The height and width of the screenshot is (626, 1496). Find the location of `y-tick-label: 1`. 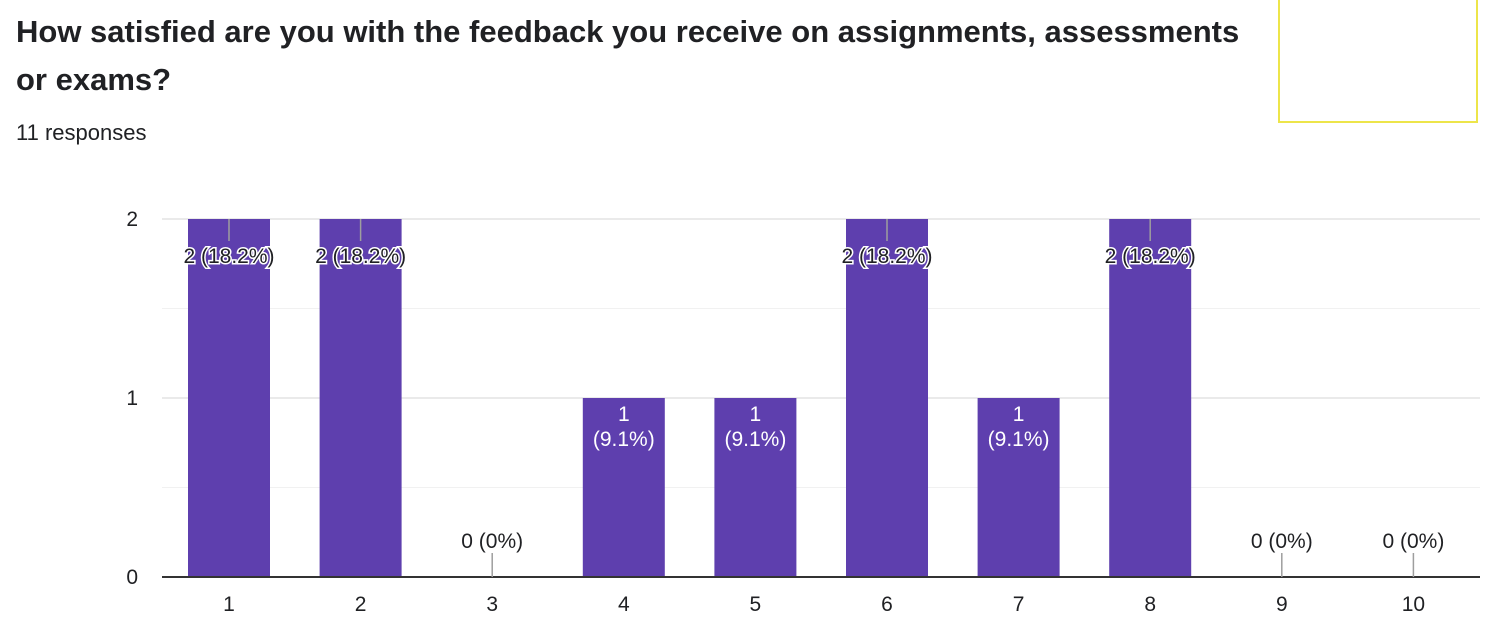

y-tick-label: 1 is located at coordinates (132, 398).